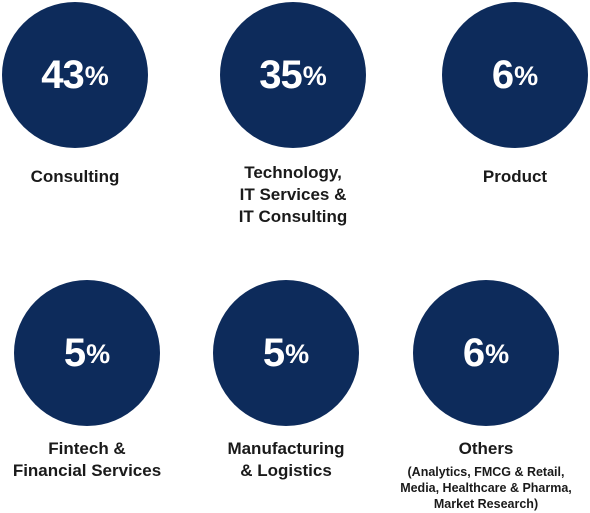  I want to click on stat-label-line: Consulting, so click(75, 176).